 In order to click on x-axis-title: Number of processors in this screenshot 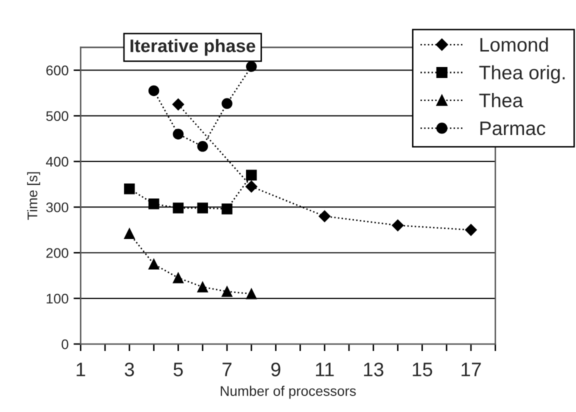, I will do `click(288, 392)`.